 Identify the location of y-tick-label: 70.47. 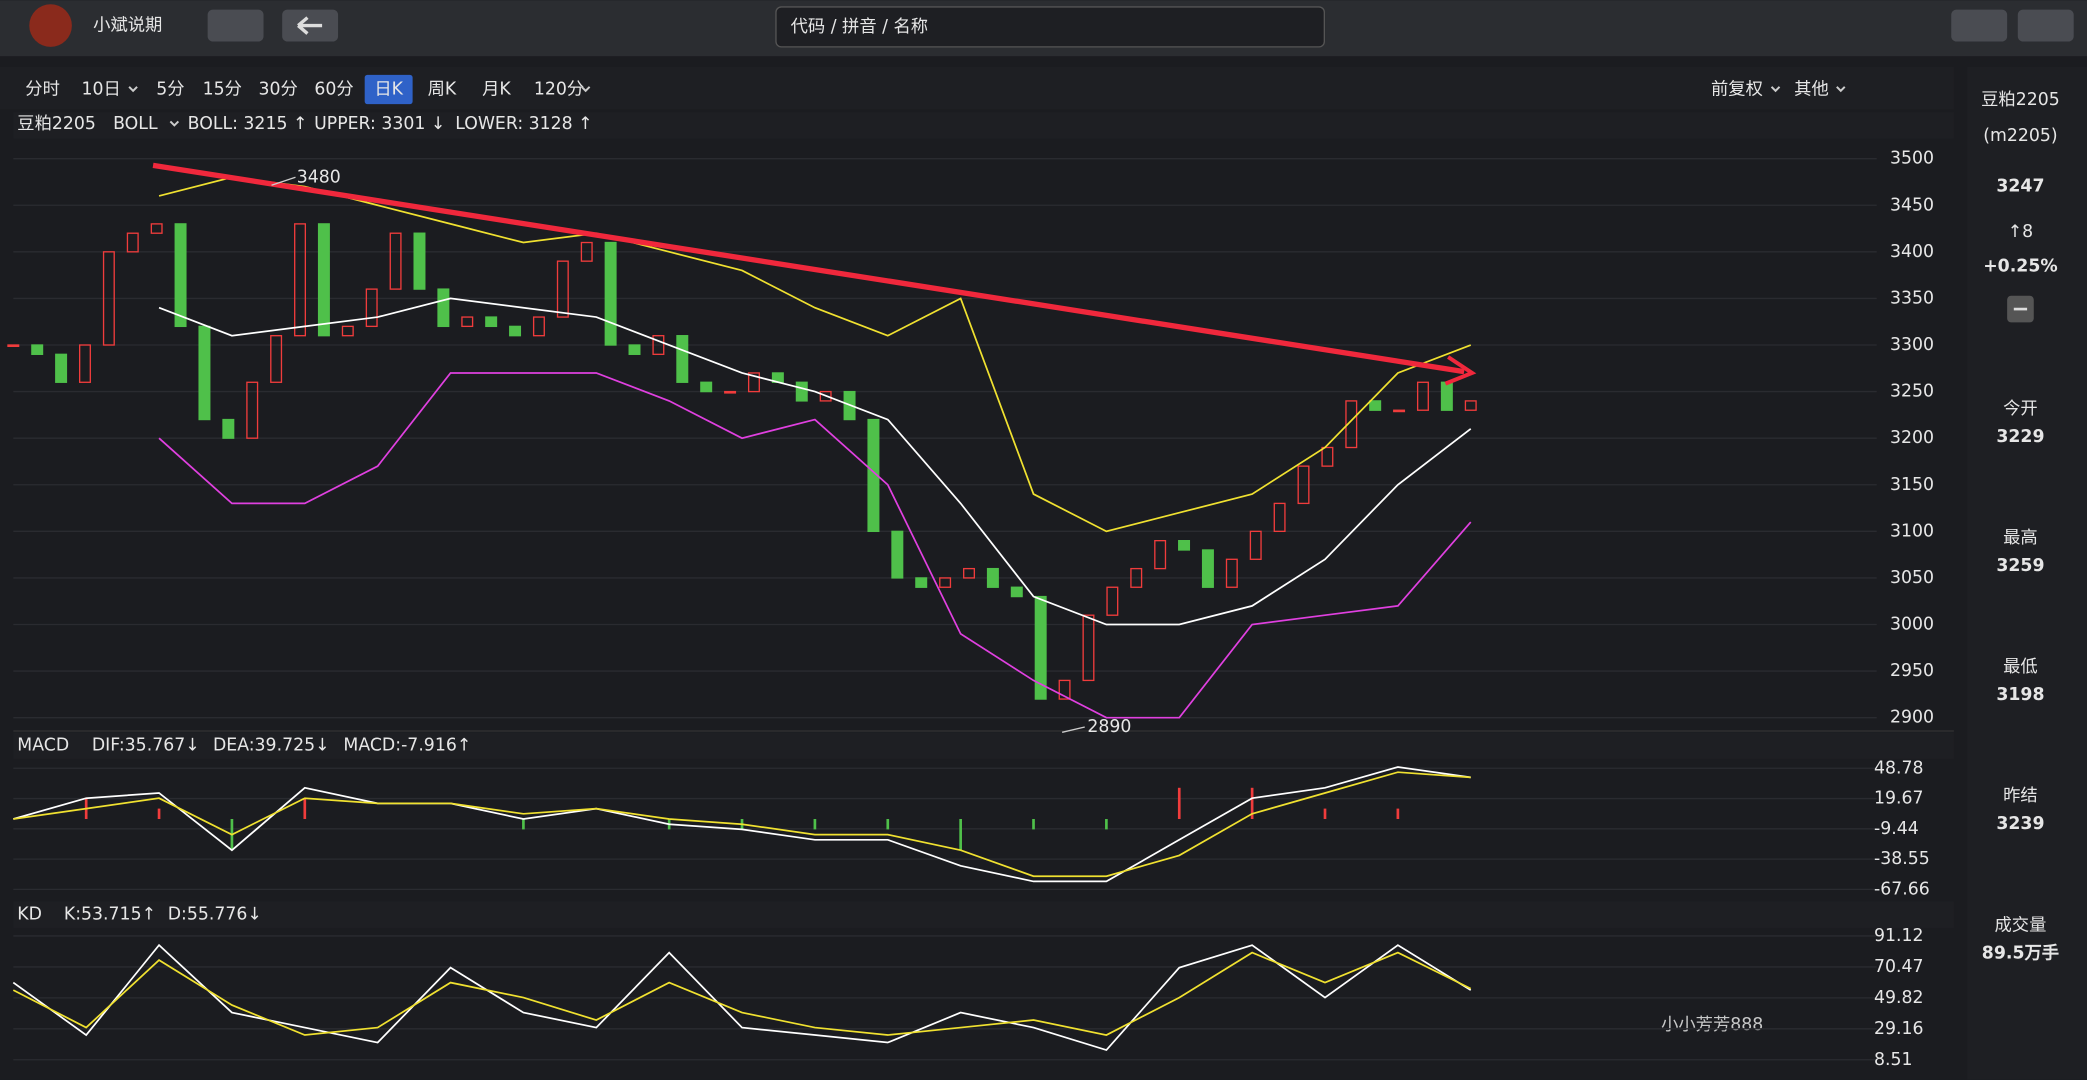
(1899, 967).